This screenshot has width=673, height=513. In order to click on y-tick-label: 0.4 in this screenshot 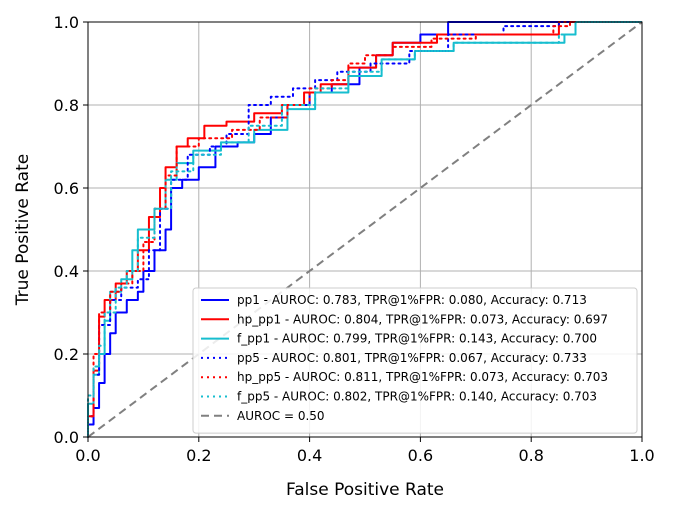, I will do `click(66, 271)`.